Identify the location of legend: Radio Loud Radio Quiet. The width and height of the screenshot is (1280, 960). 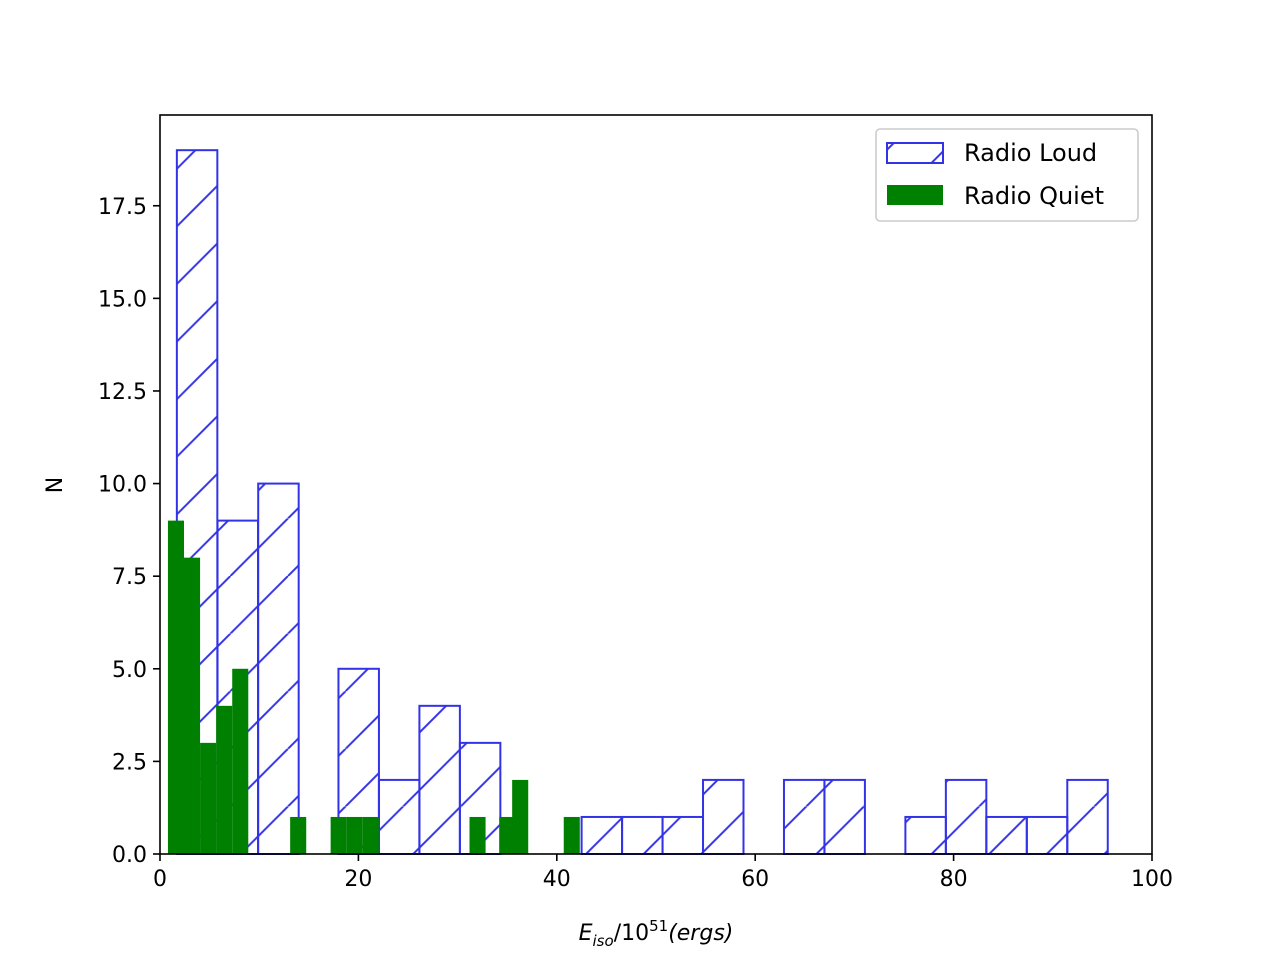
(1007, 175).